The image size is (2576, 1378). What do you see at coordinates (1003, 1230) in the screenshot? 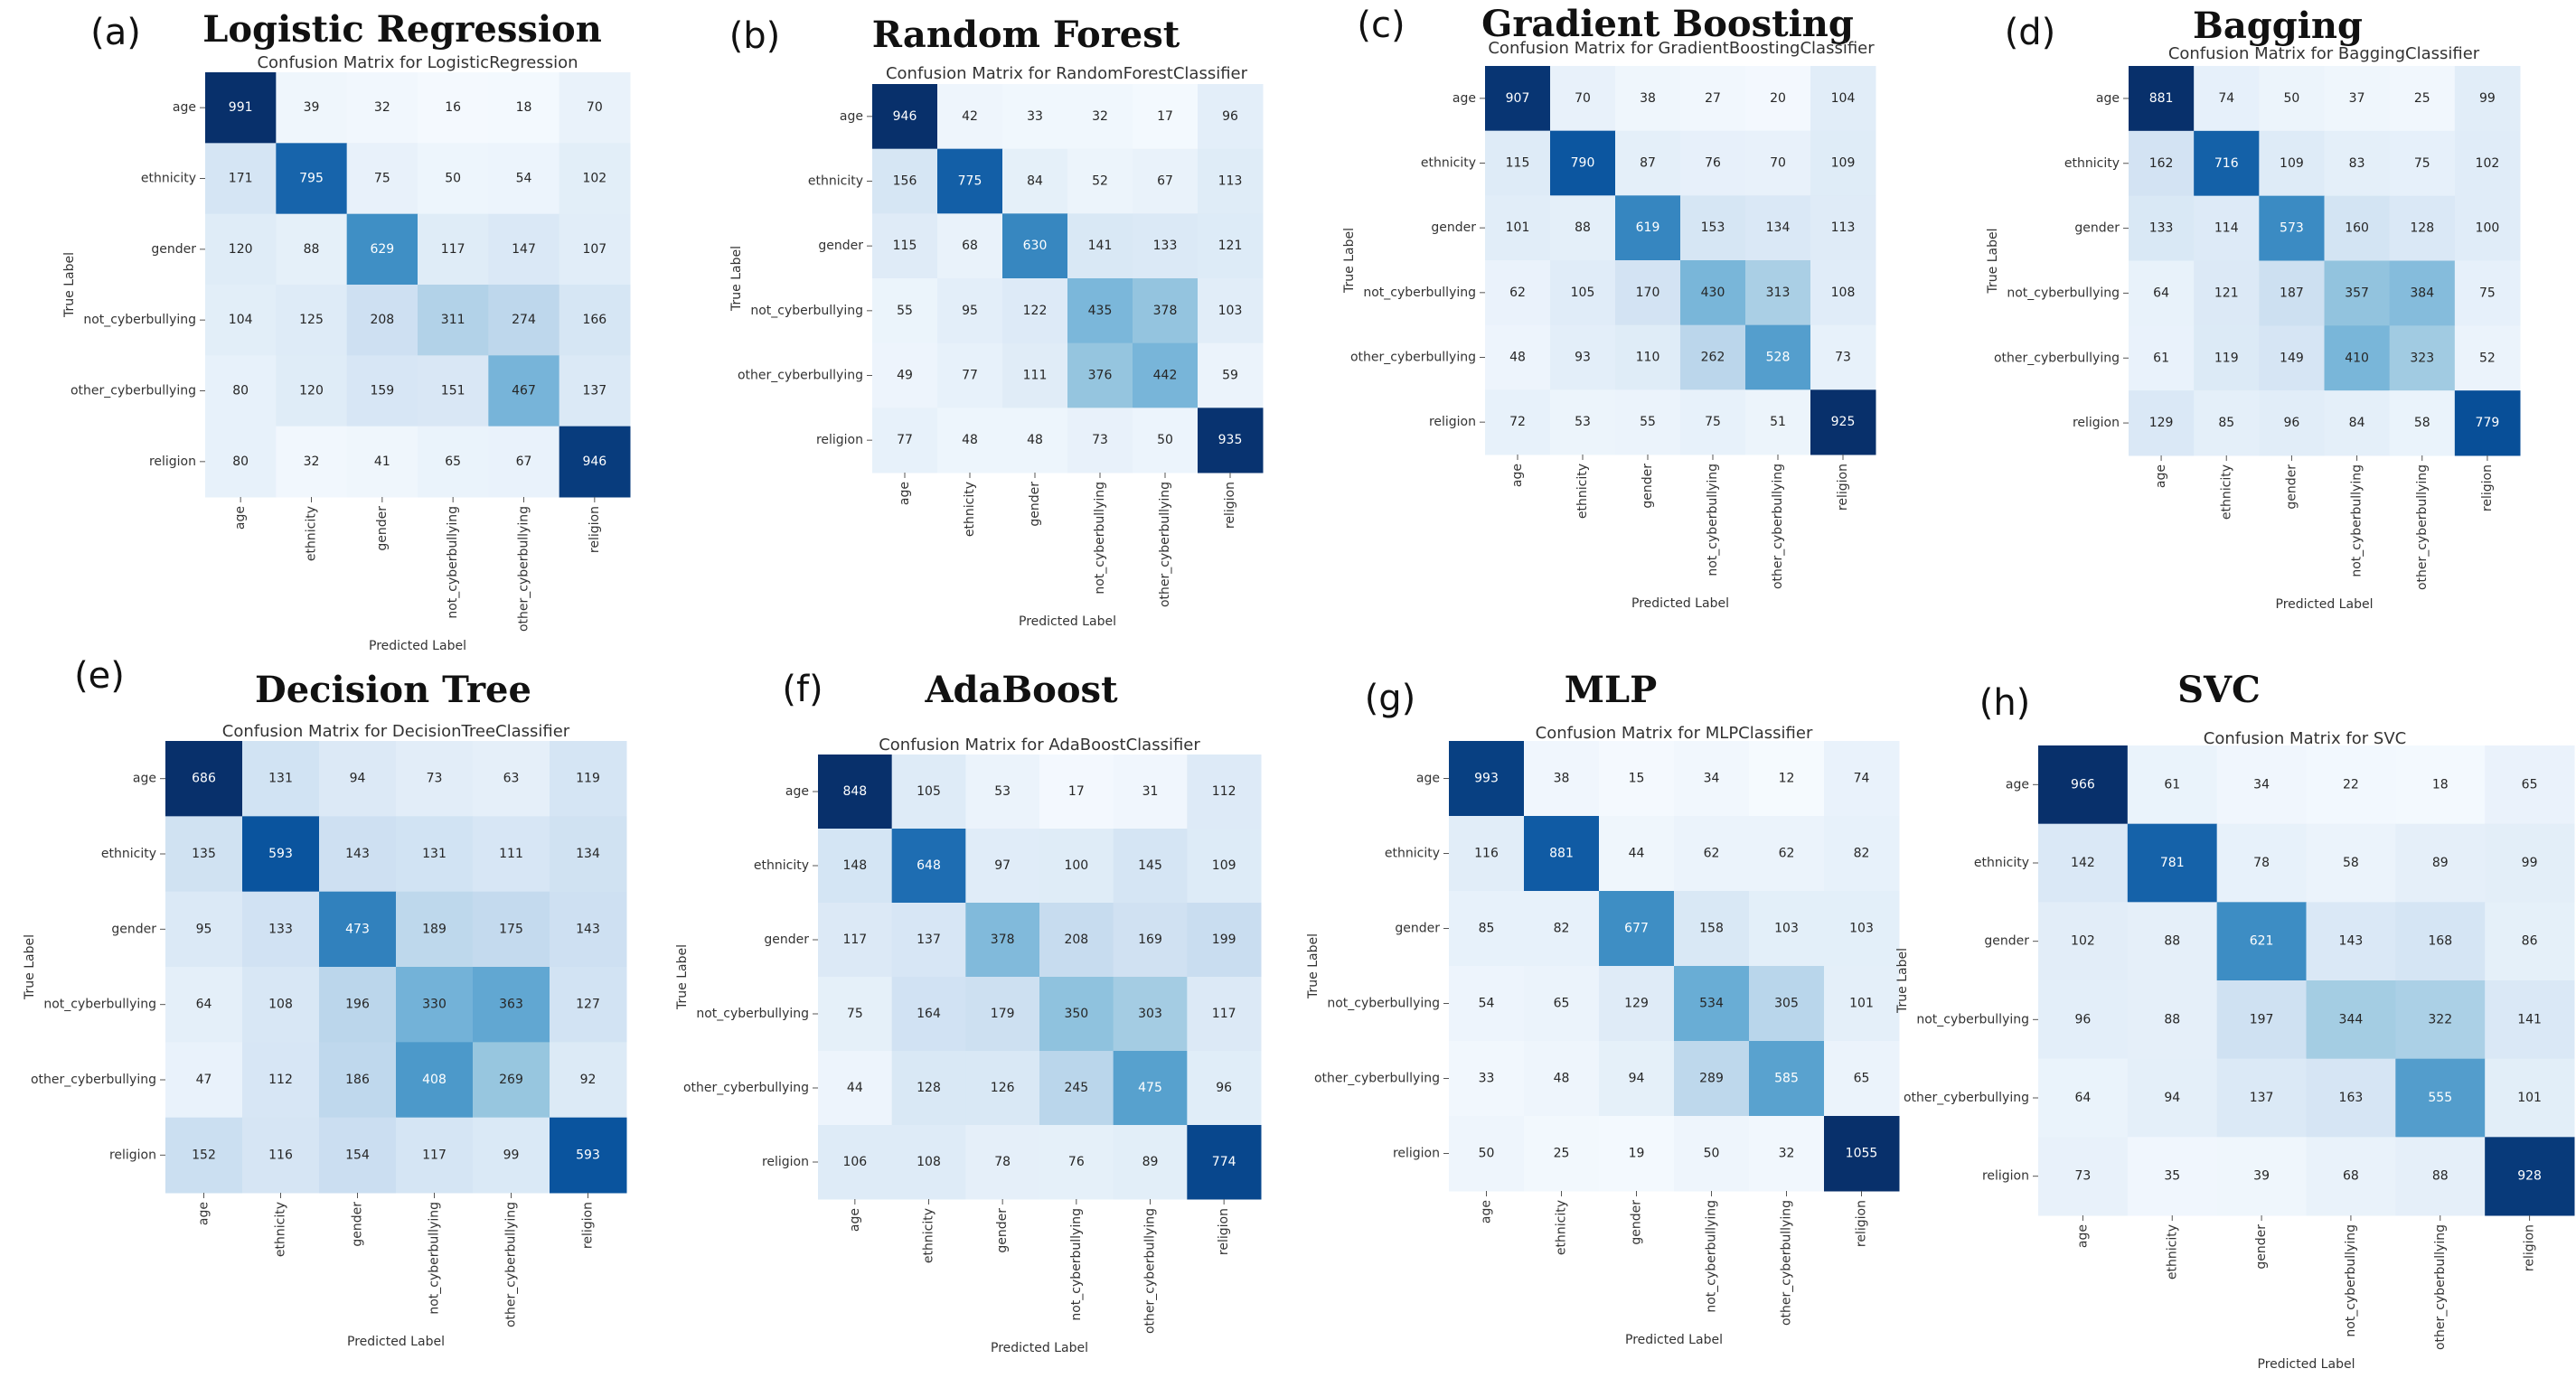
I see `x-tick-label: gender` at bounding box center [1003, 1230].